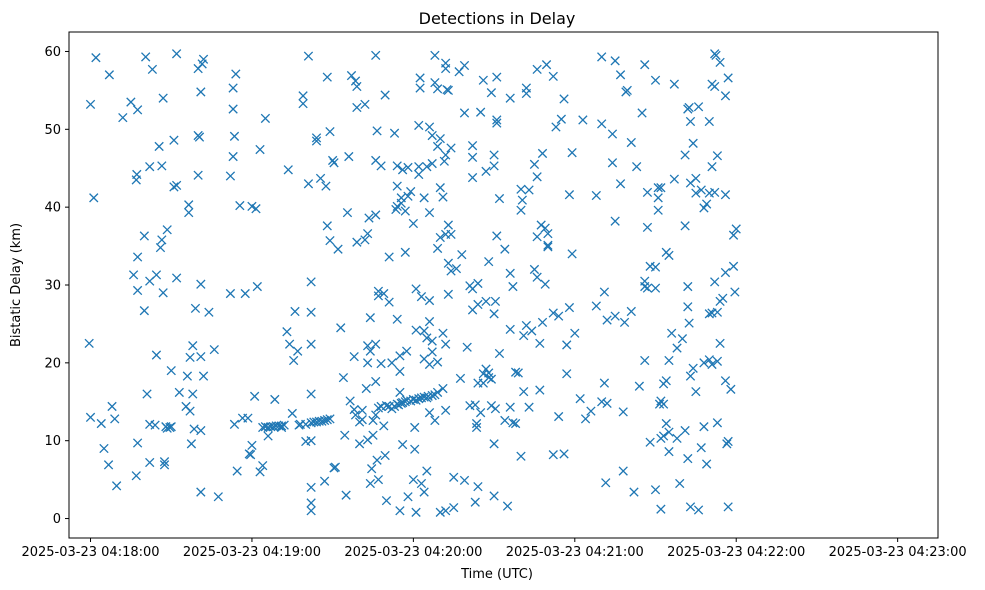  What do you see at coordinates (496, 574) in the screenshot?
I see `x-axis-label: Time (UTC)` at bounding box center [496, 574].